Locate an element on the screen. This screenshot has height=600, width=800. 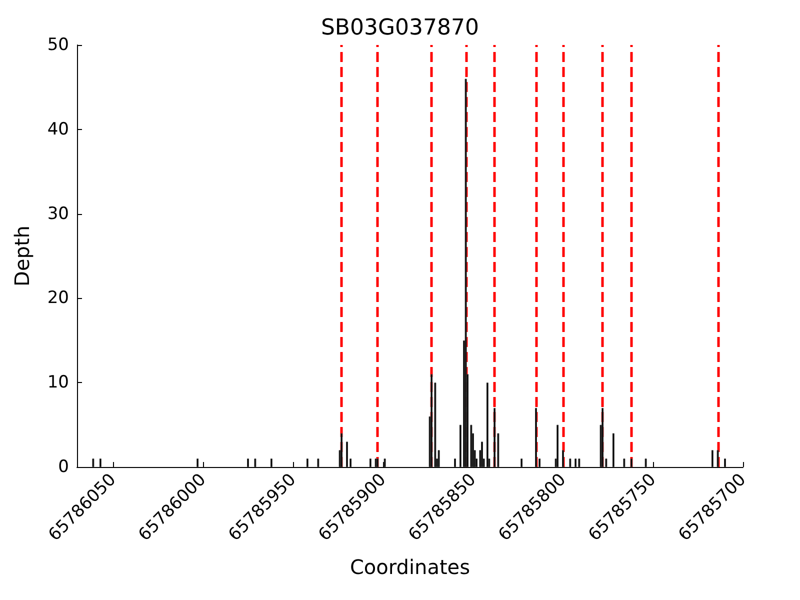
y-axis-title: Depth is located at coordinates (22, 256).